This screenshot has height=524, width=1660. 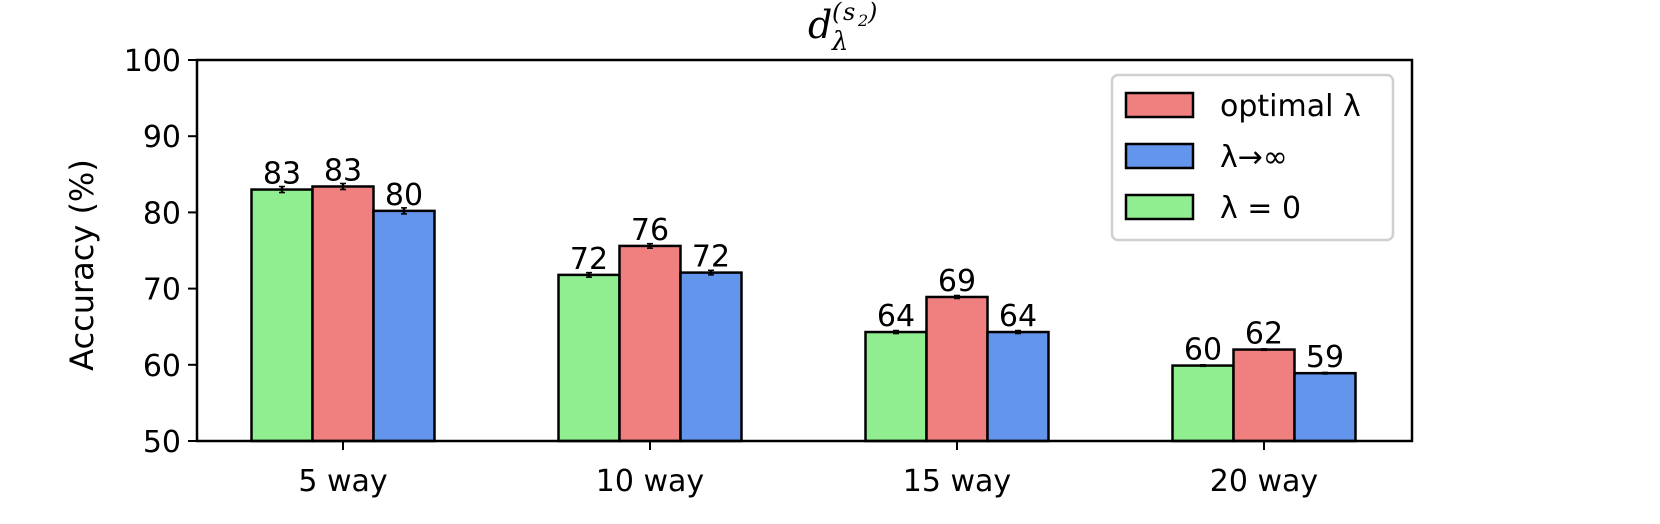 I want to click on legend: optimal λ λ→∞ λ = 0, so click(x=1252, y=157).